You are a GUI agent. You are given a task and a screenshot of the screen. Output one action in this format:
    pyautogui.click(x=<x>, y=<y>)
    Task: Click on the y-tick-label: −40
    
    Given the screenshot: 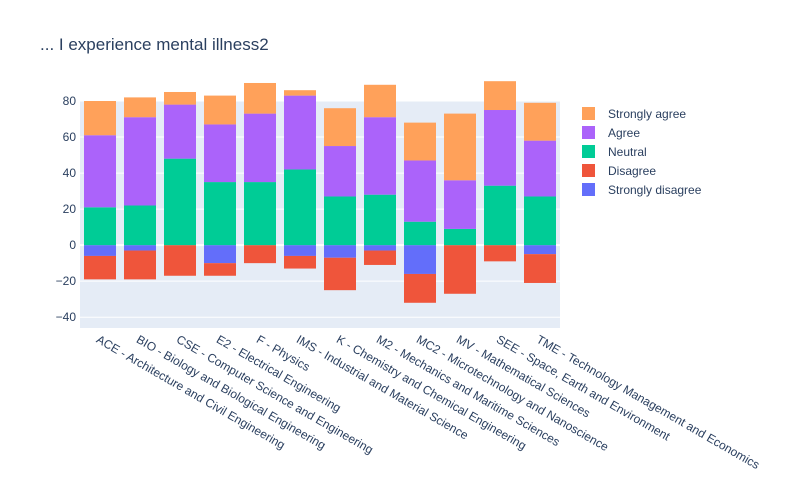 What is the action you would take?
    pyautogui.click(x=66, y=317)
    